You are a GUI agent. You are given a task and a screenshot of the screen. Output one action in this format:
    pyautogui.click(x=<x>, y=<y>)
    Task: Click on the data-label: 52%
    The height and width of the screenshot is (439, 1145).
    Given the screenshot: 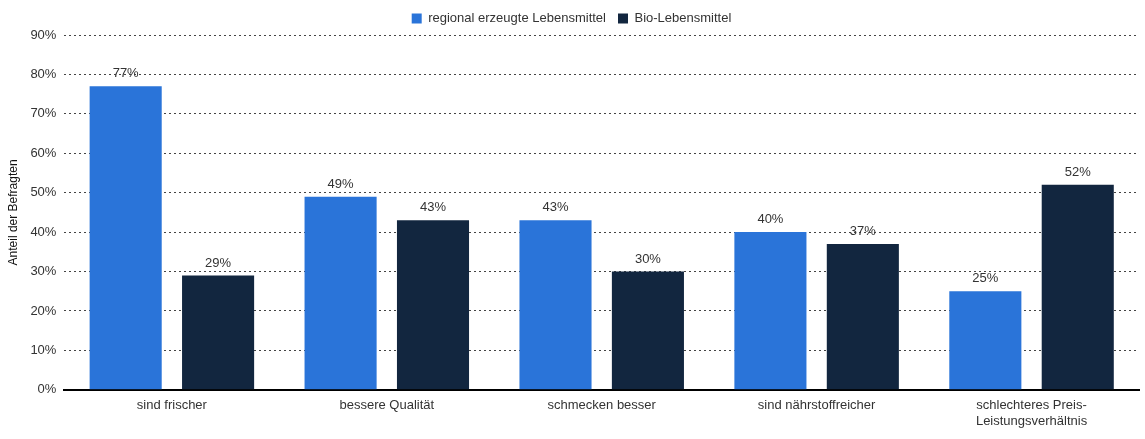 What is the action you would take?
    pyautogui.click(x=1078, y=171)
    